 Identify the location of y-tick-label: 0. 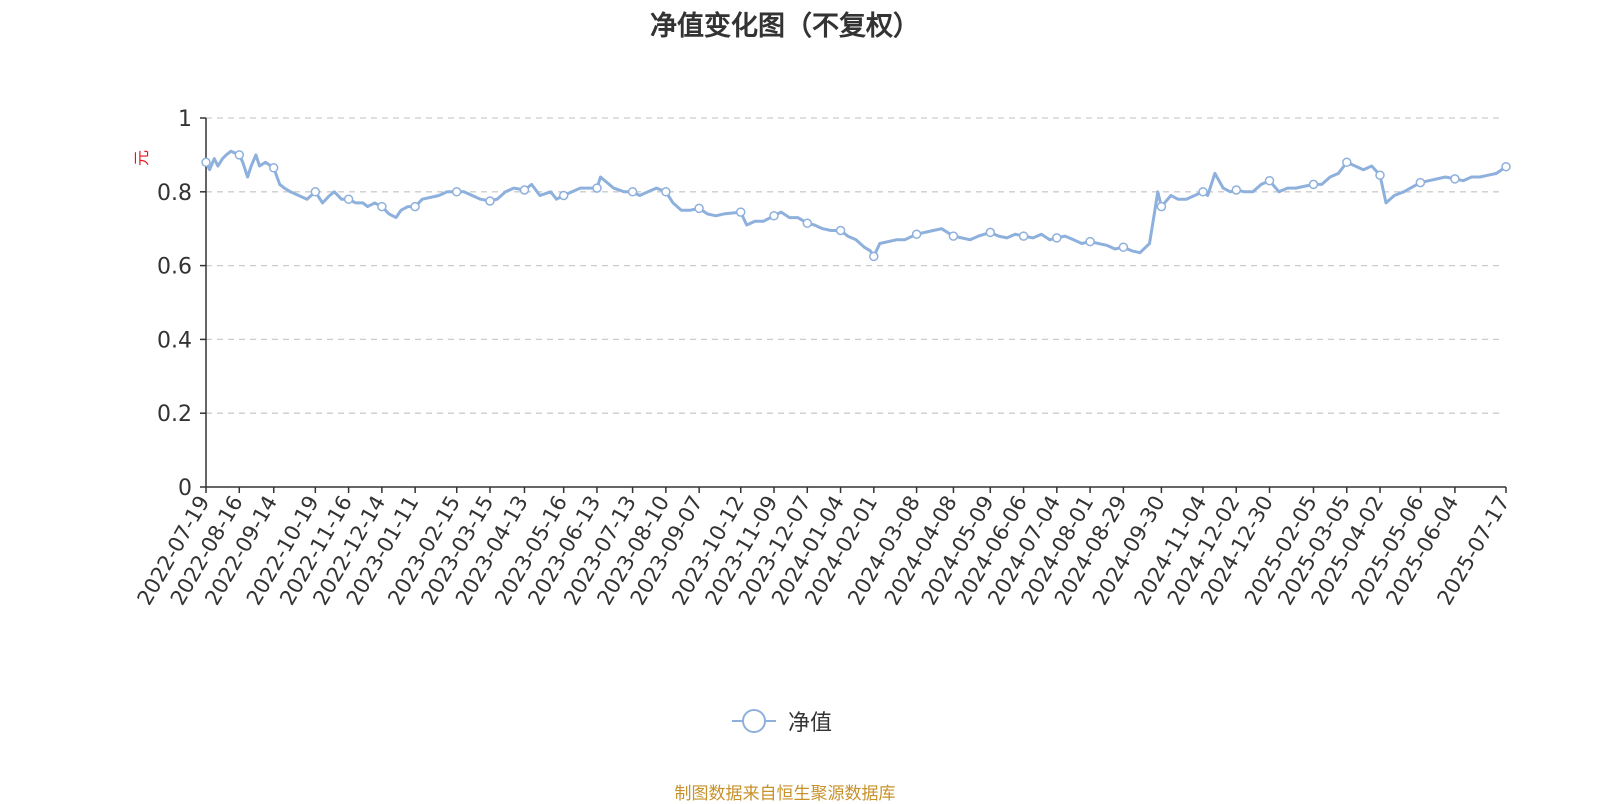
(185, 488).